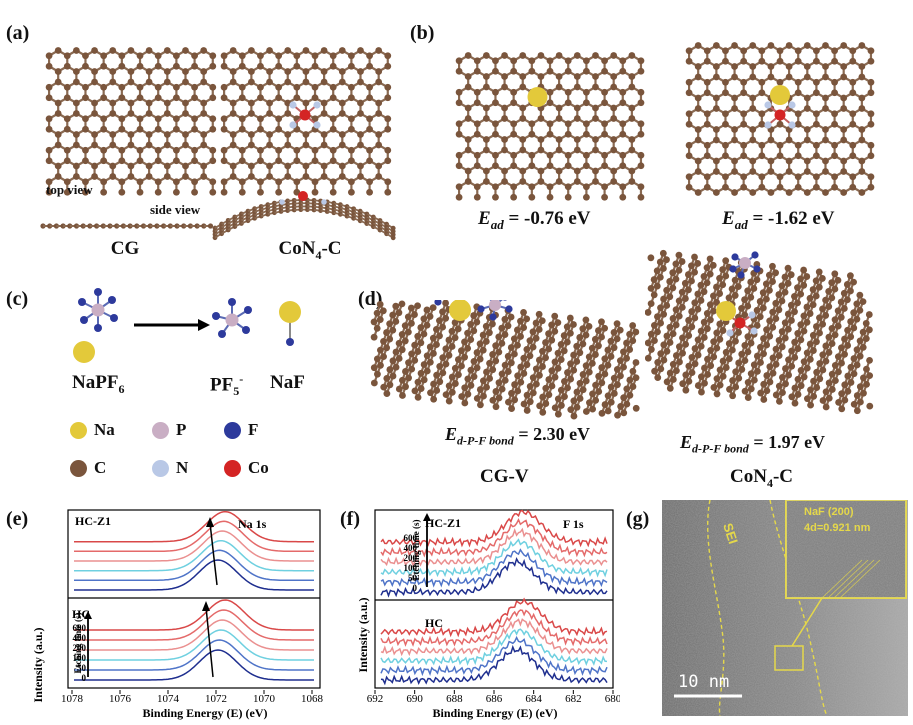  I want to click on pf5-molecule, so click(232, 318).